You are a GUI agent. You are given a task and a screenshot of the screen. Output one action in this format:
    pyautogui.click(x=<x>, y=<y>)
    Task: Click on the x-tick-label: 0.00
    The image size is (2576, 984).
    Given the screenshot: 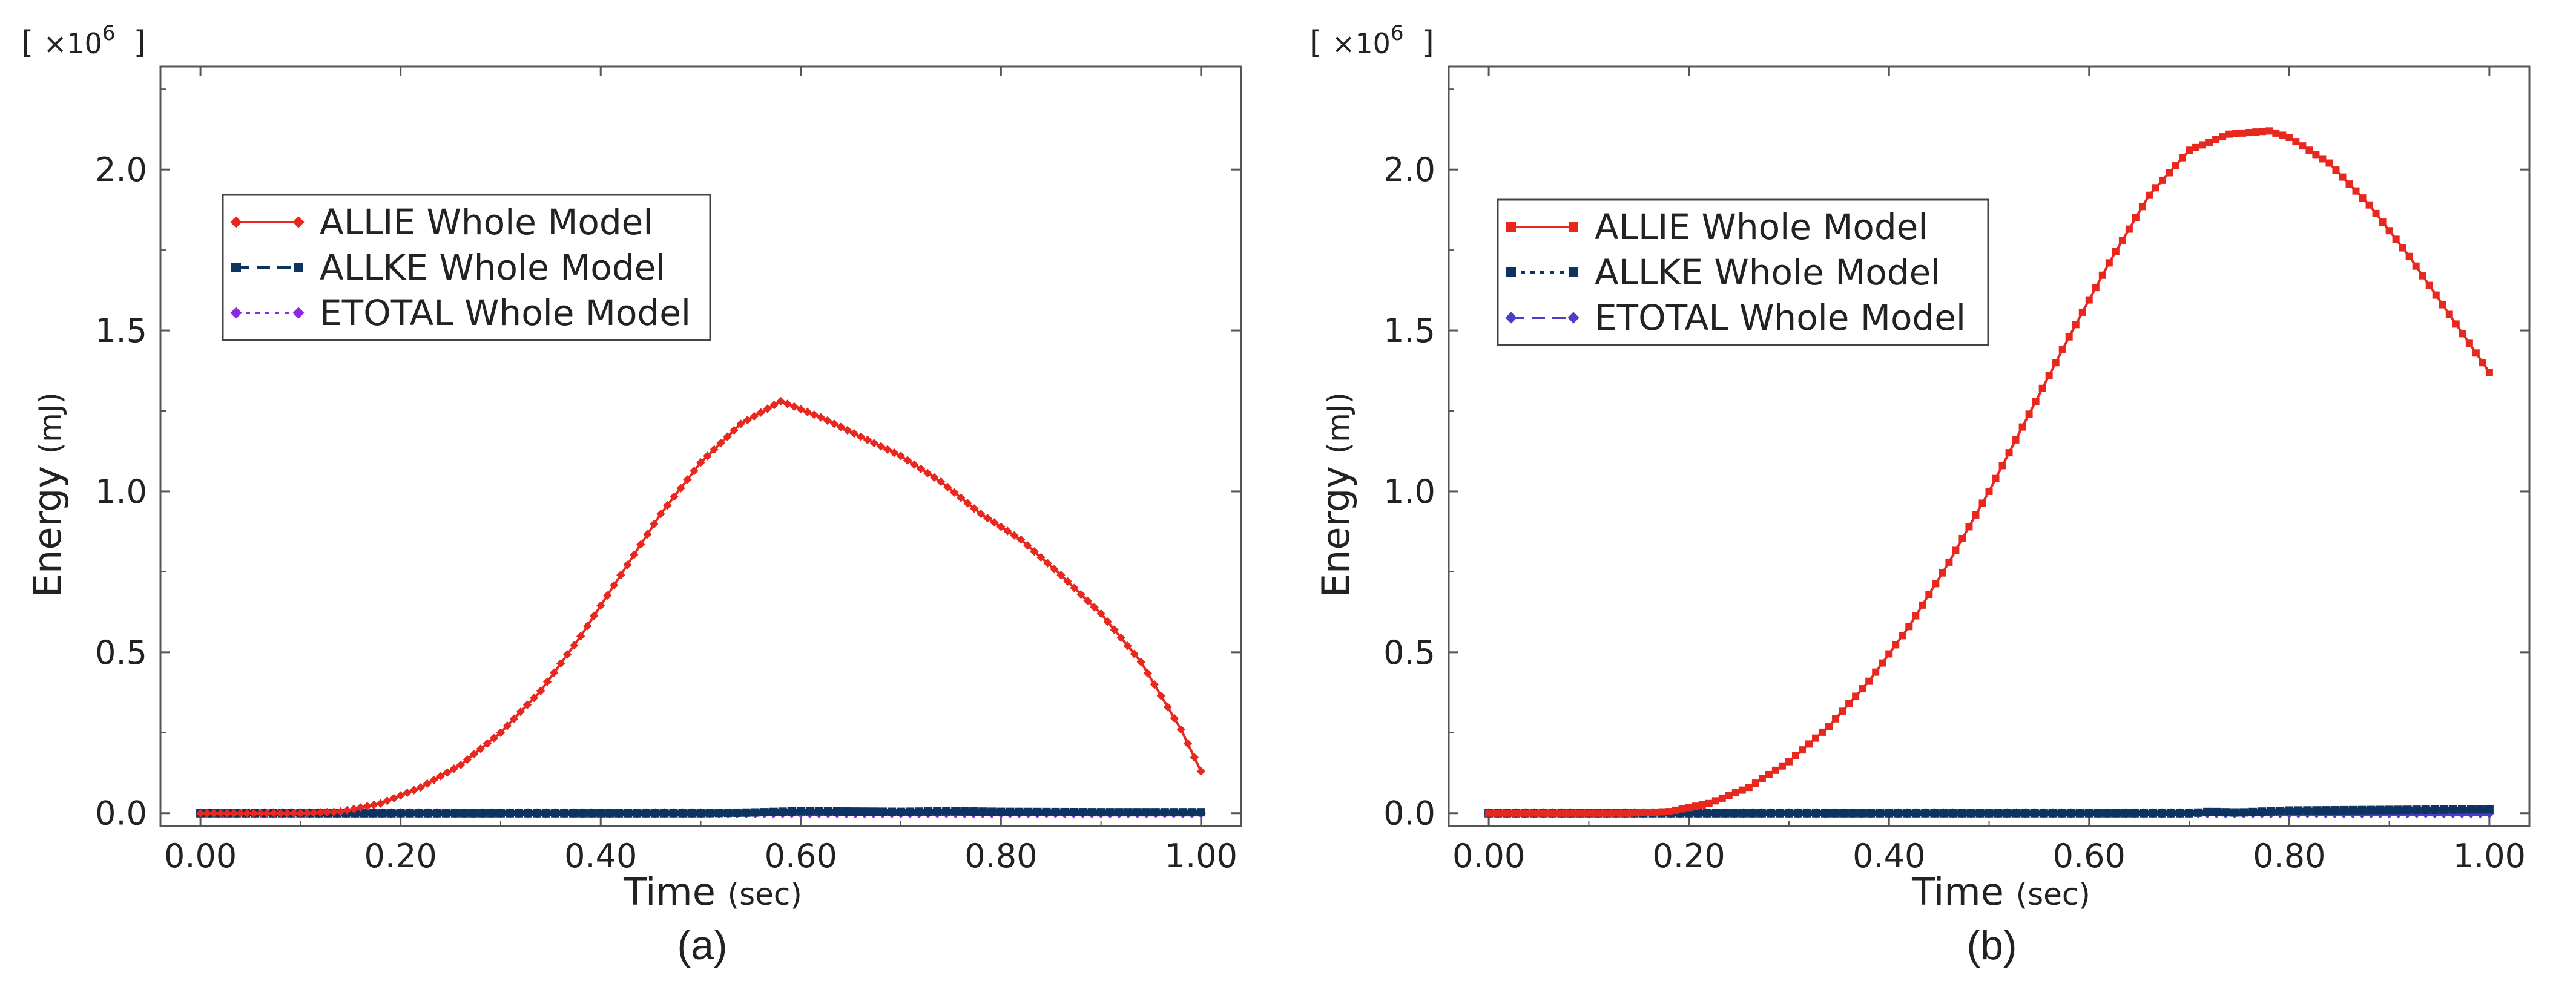 What is the action you would take?
    pyautogui.click(x=1489, y=856)
    